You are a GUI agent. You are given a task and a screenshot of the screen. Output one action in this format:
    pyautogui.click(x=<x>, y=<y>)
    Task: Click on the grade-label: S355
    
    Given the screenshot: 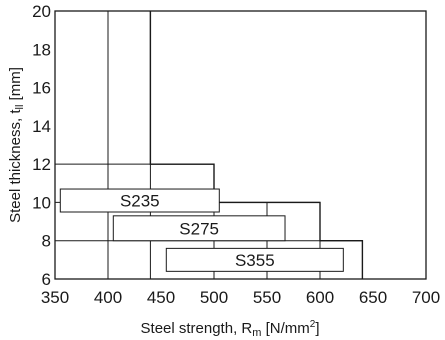 What is the action you would take?
    pyautogui.click(x=255, y=260)
    